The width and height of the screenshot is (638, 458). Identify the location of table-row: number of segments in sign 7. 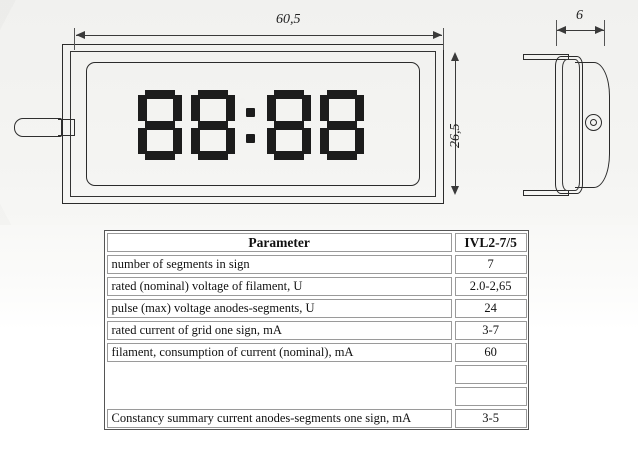
(317, 264).